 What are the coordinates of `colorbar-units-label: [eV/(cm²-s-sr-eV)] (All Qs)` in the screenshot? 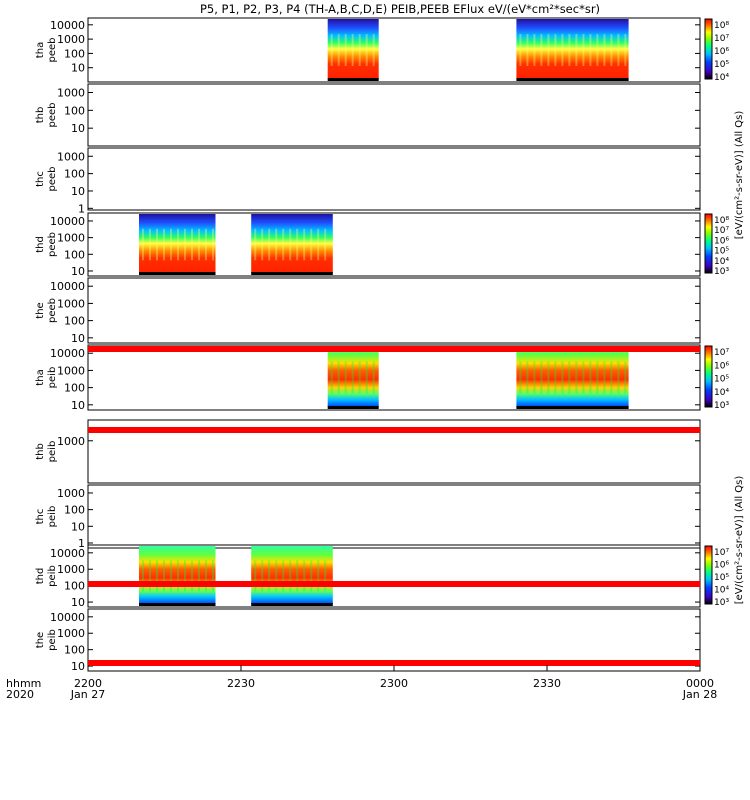 It's located at (739, 175).